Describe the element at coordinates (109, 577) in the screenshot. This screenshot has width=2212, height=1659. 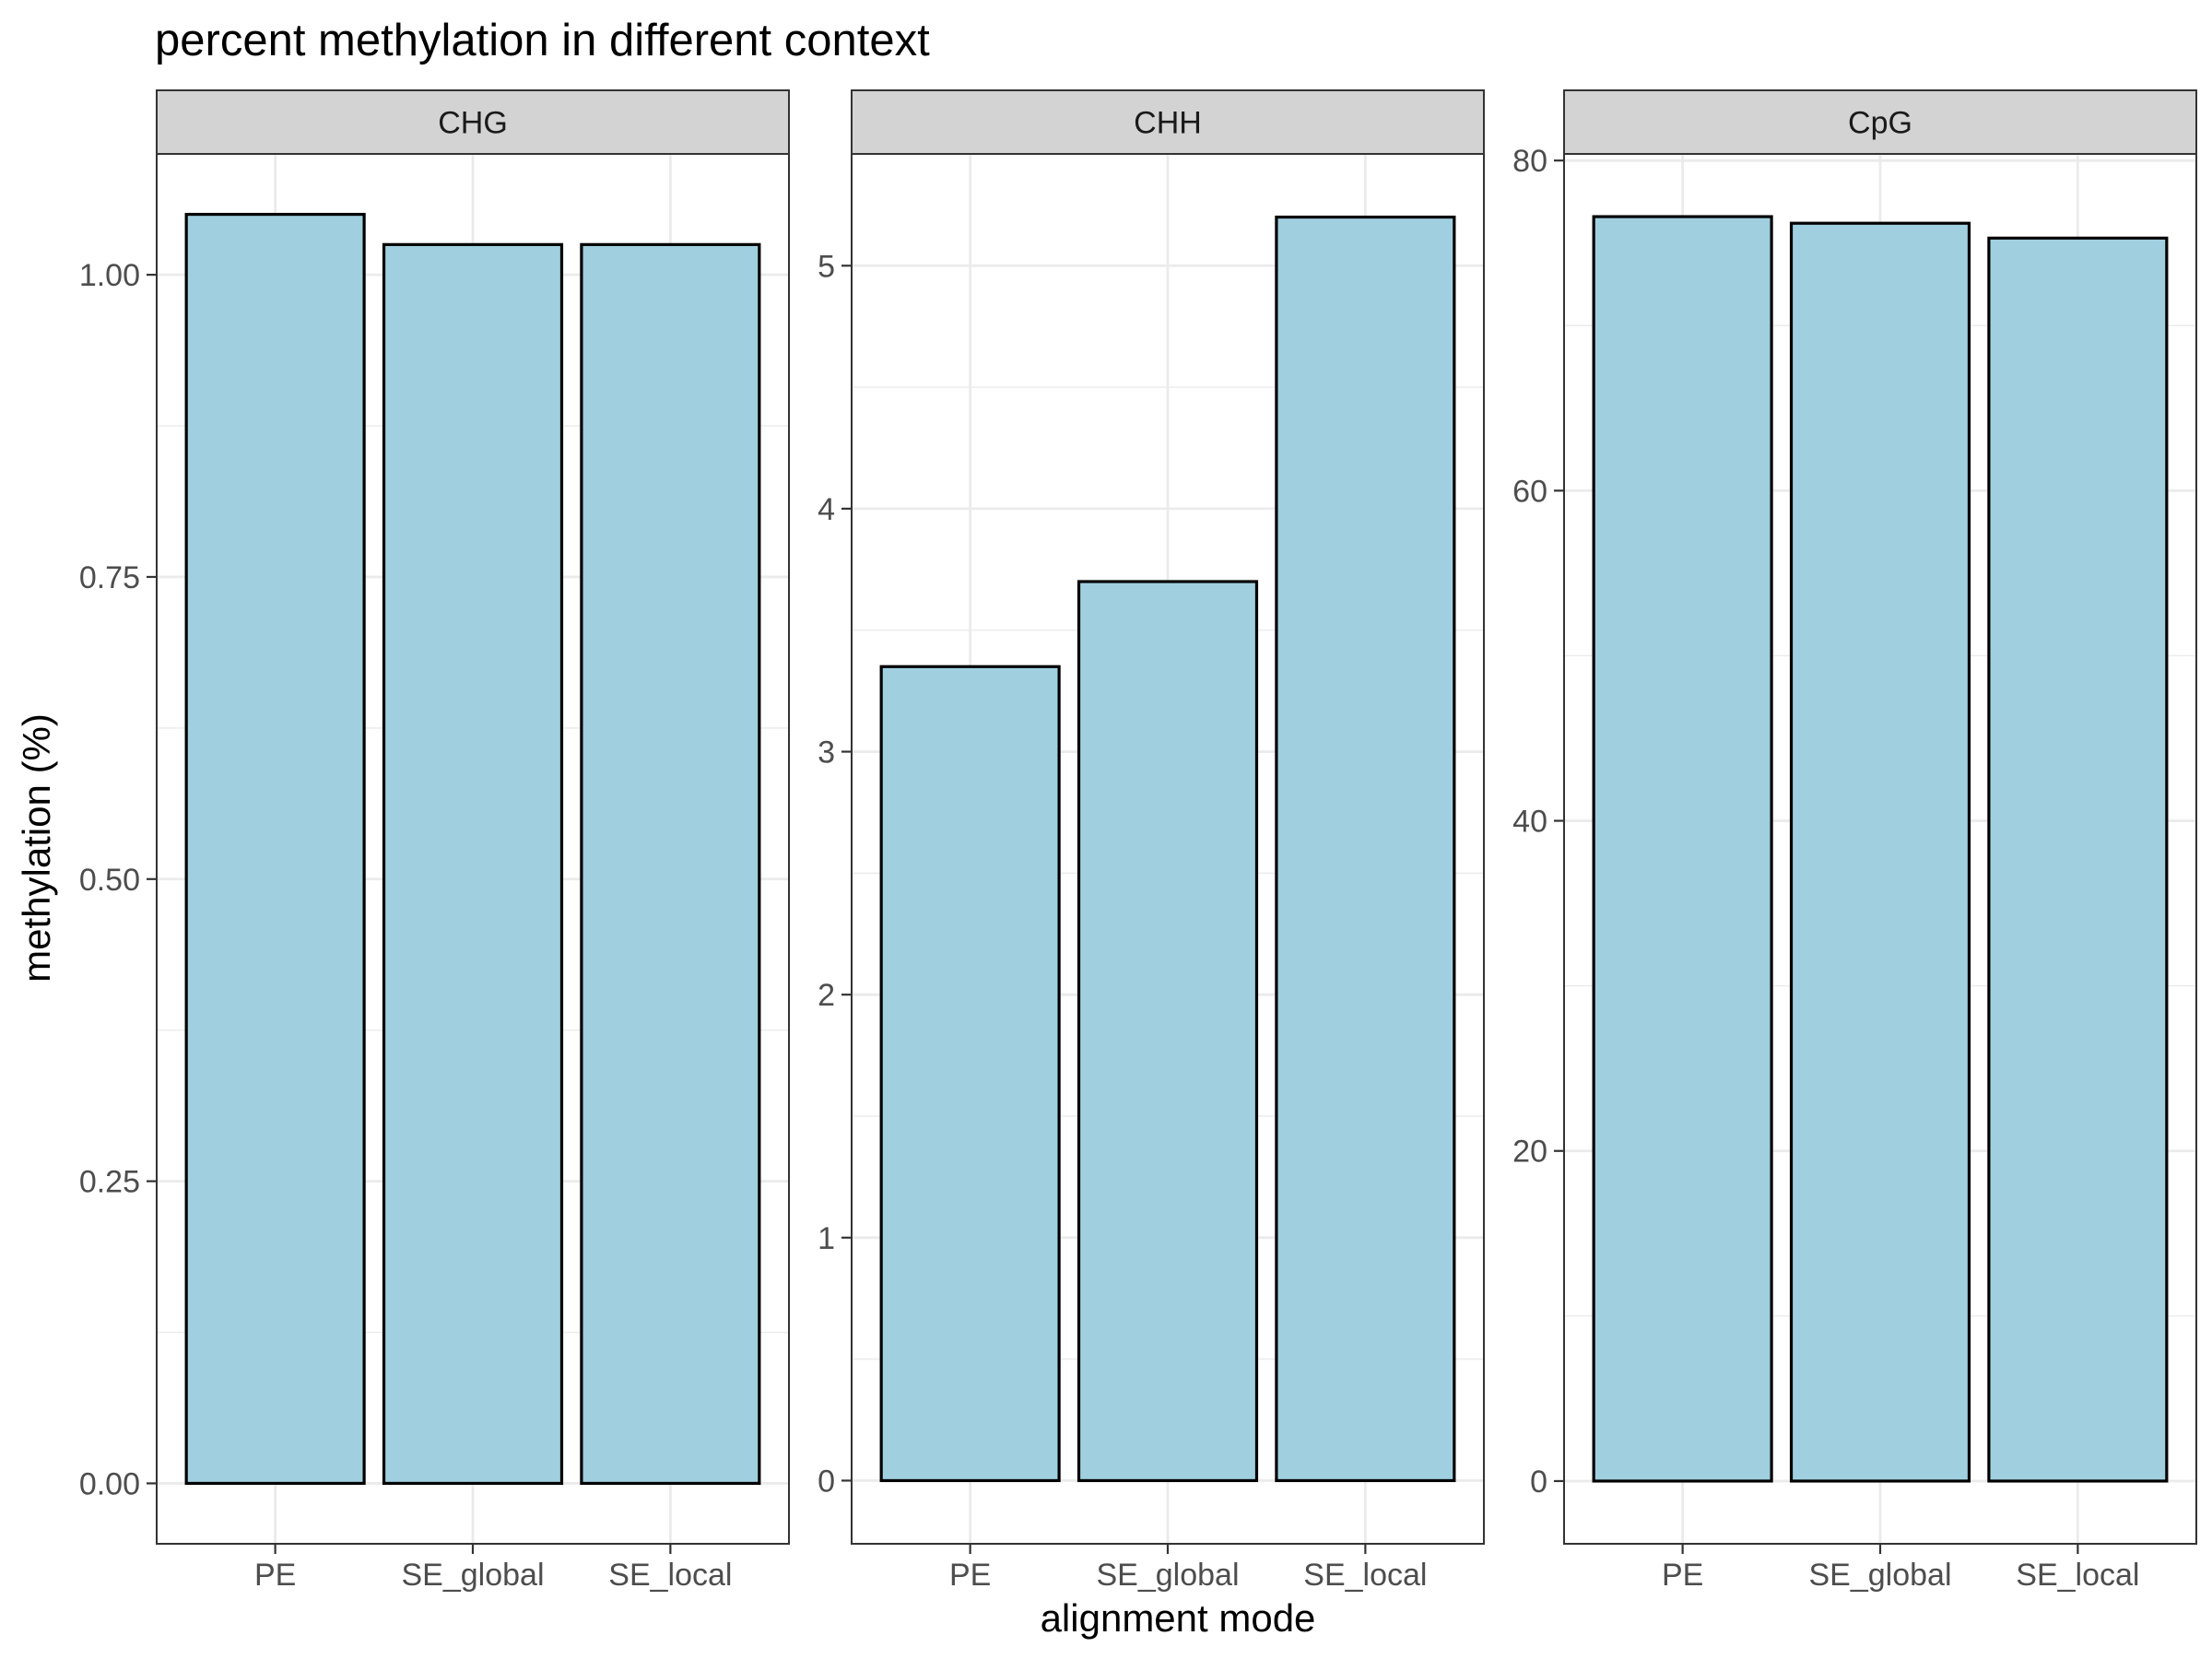
I see `y-tick-label: 0.75` at that location.